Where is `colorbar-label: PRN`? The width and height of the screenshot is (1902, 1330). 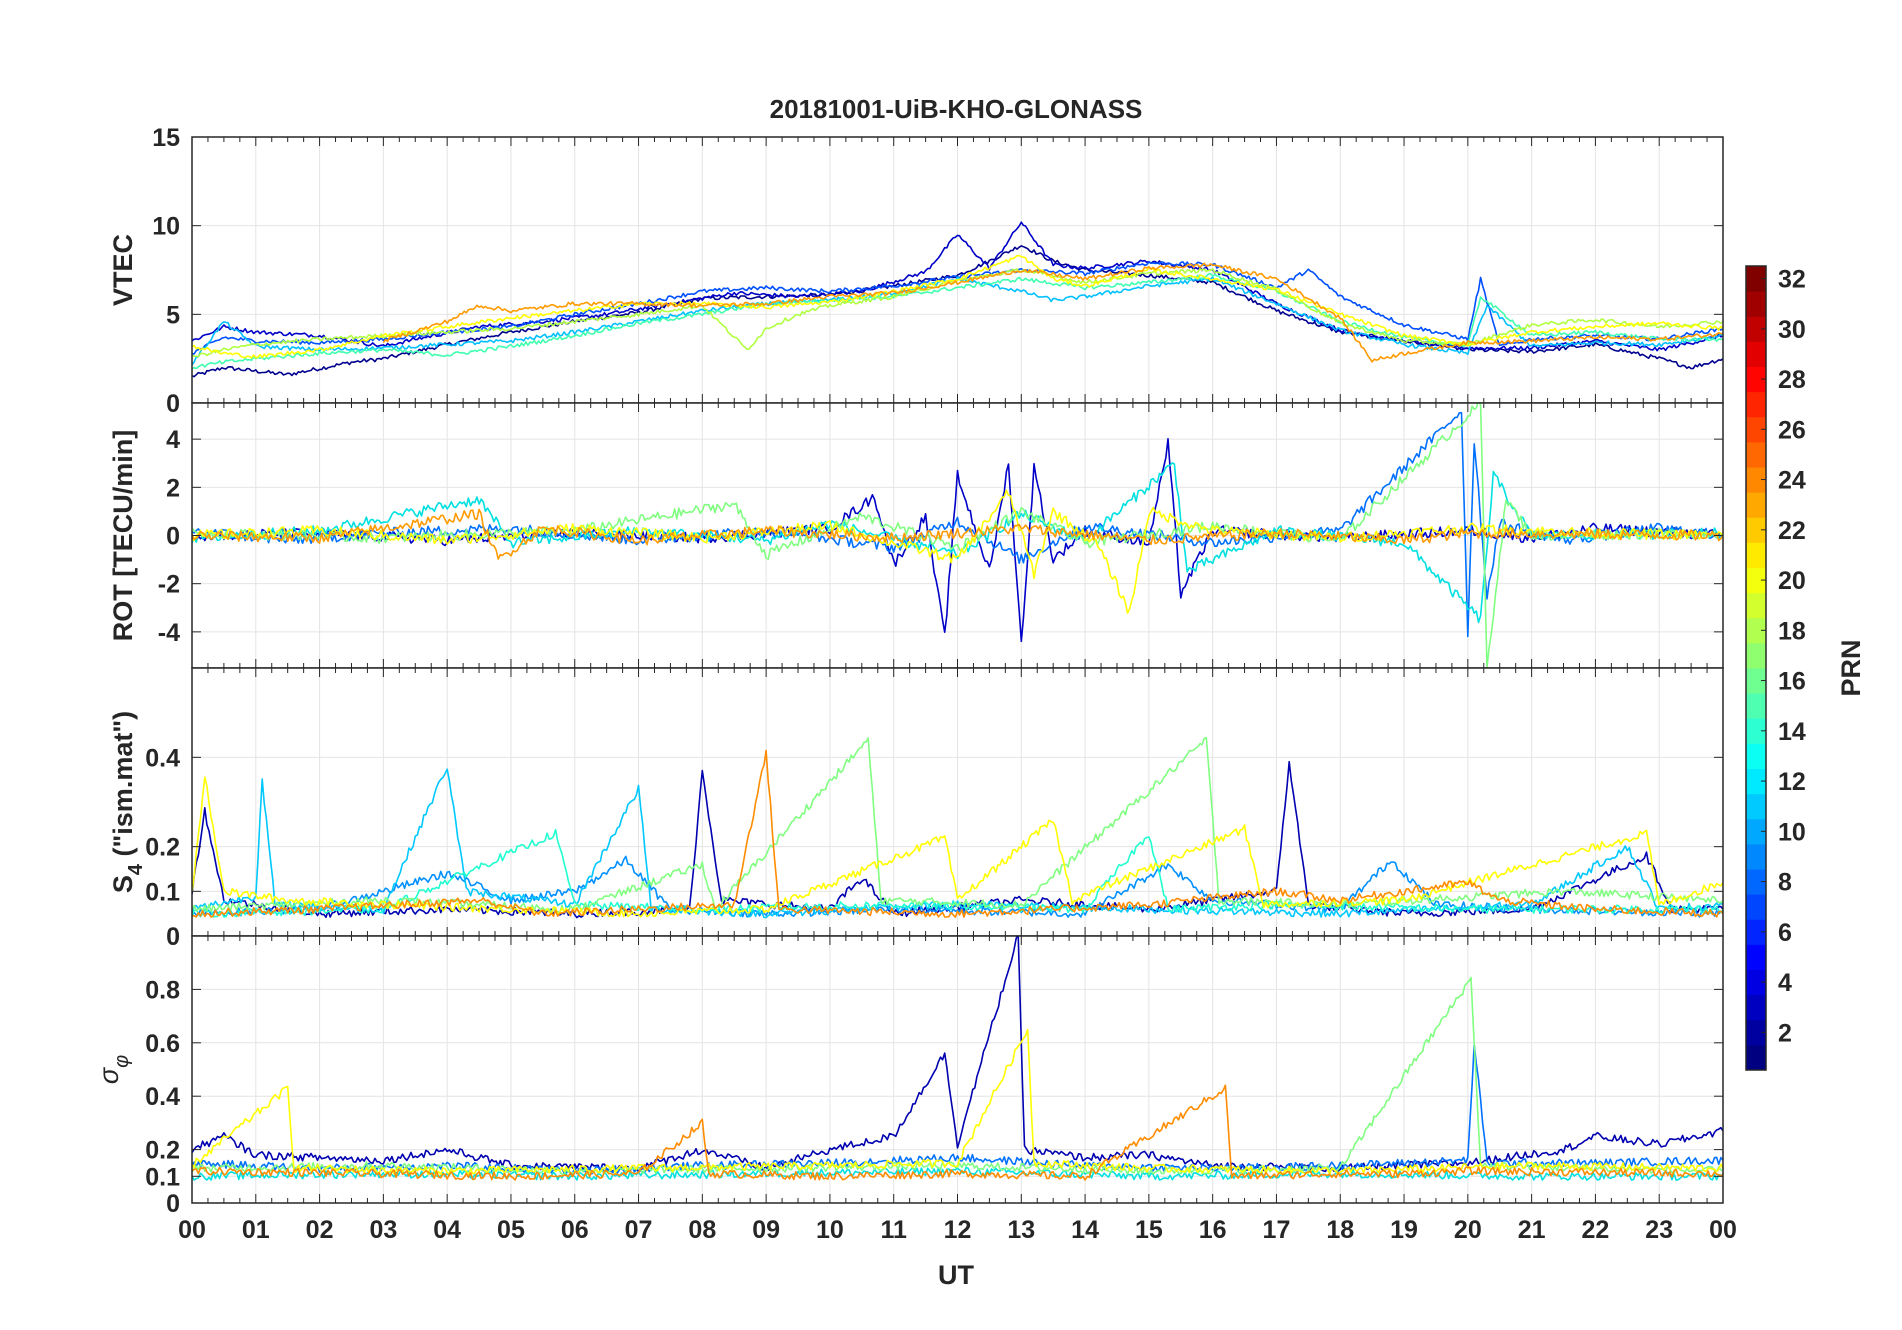
colorbar-label: PRN is located at coordinates (1851, 667).